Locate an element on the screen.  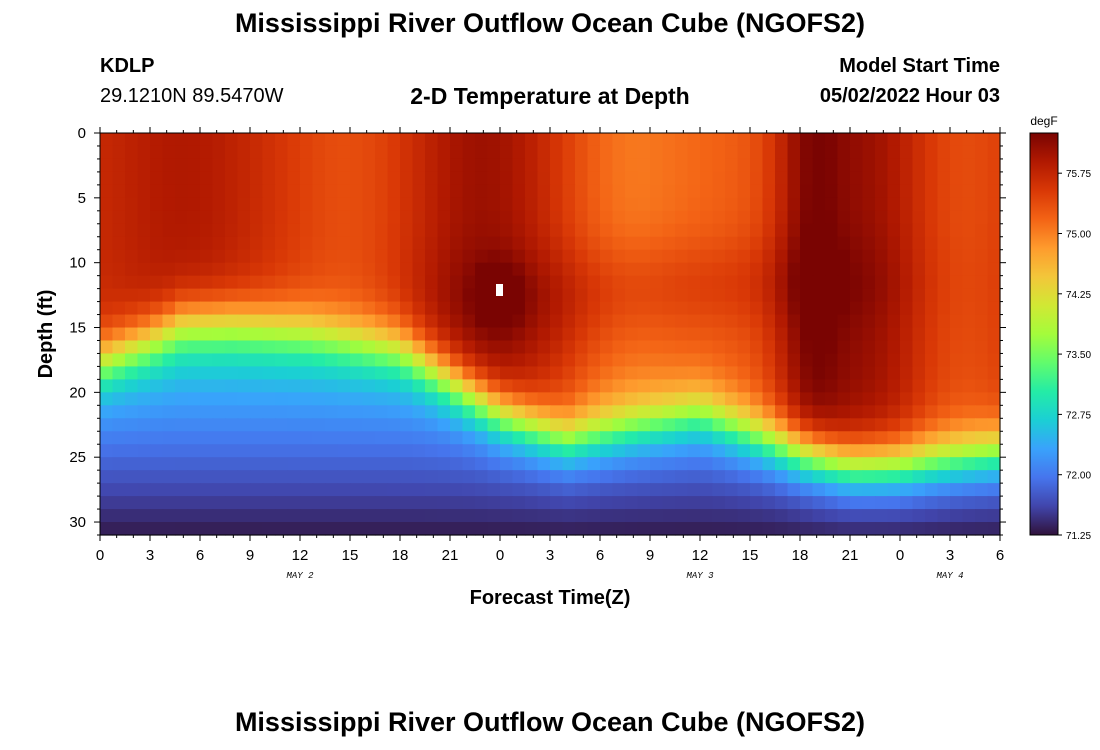
x-tick-label: 0 is located at coordinates (100, 555).